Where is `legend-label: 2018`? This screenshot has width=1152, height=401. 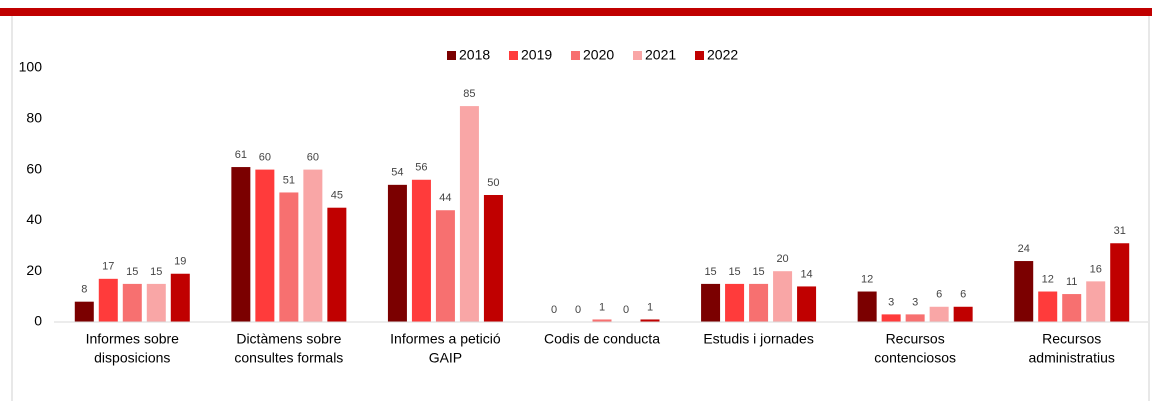
legend-label: 2018 is located at coordinates (474, 55).